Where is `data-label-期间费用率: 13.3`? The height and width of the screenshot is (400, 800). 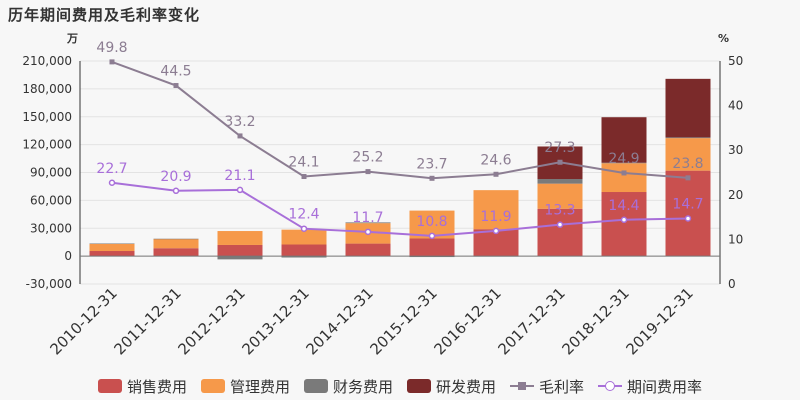 data-label-期间费用率: 13.3 is located at coordinates (559, 211).